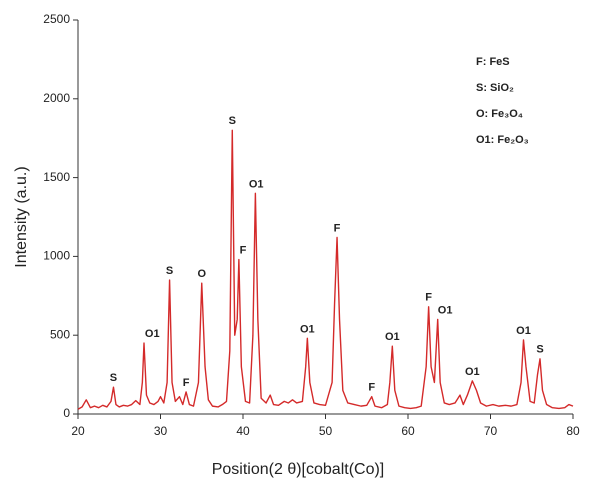 Image resolution: width=597 pixels, height=500 pixels. What do you see at coordinates (573, 431) in the screenshot?
I see `x-tick-label: 80` at bounding box center [573, 431].